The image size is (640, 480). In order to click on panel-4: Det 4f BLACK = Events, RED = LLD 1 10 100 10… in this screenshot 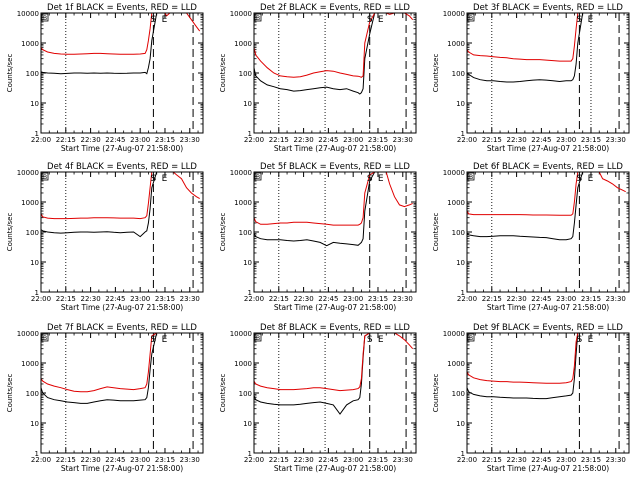, I will do `click(105, 237)`.